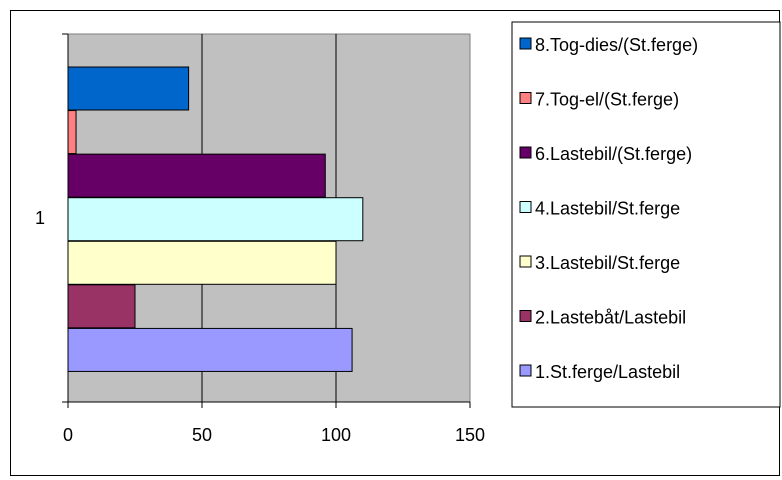 This screenshot has height=480, width=782. What do you see at coordinates (336, 435) in the screenshot?
I see `x-tick-label: 100` at bounding box center [336, 435].